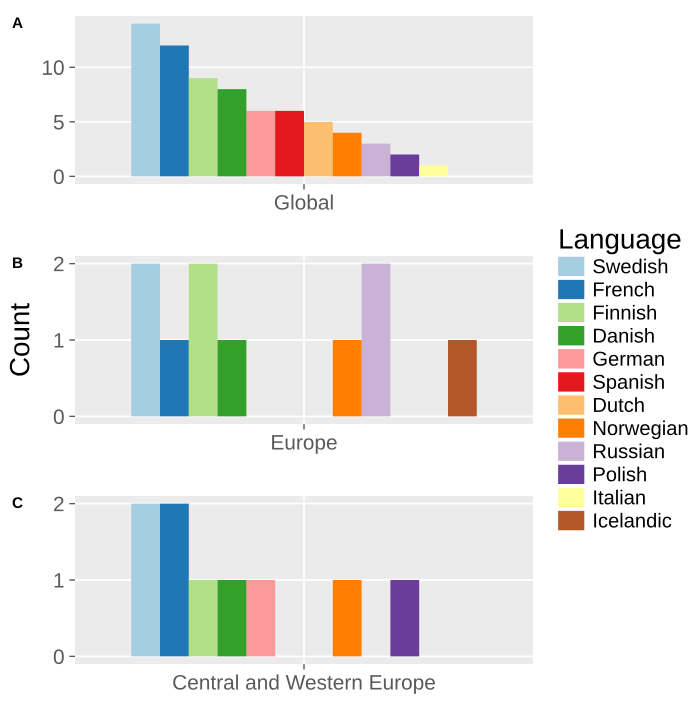 The height and width of the screenshot is (706, 690). What do you see at coordinates (17, 22) in the screenshot?
I see `text: A` at bounding box center [17, 22].